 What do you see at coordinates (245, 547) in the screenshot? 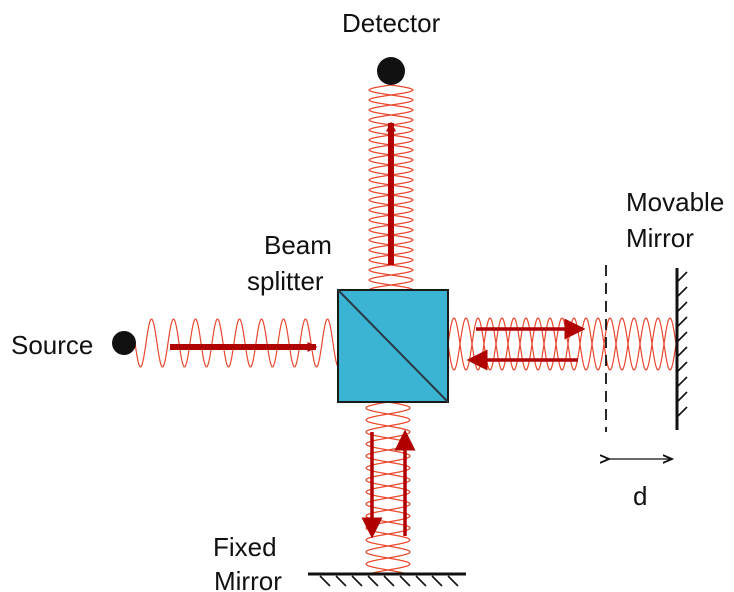
I see `fixed-mirror-label-line1: Fixed` at bounding box center [245, 547].